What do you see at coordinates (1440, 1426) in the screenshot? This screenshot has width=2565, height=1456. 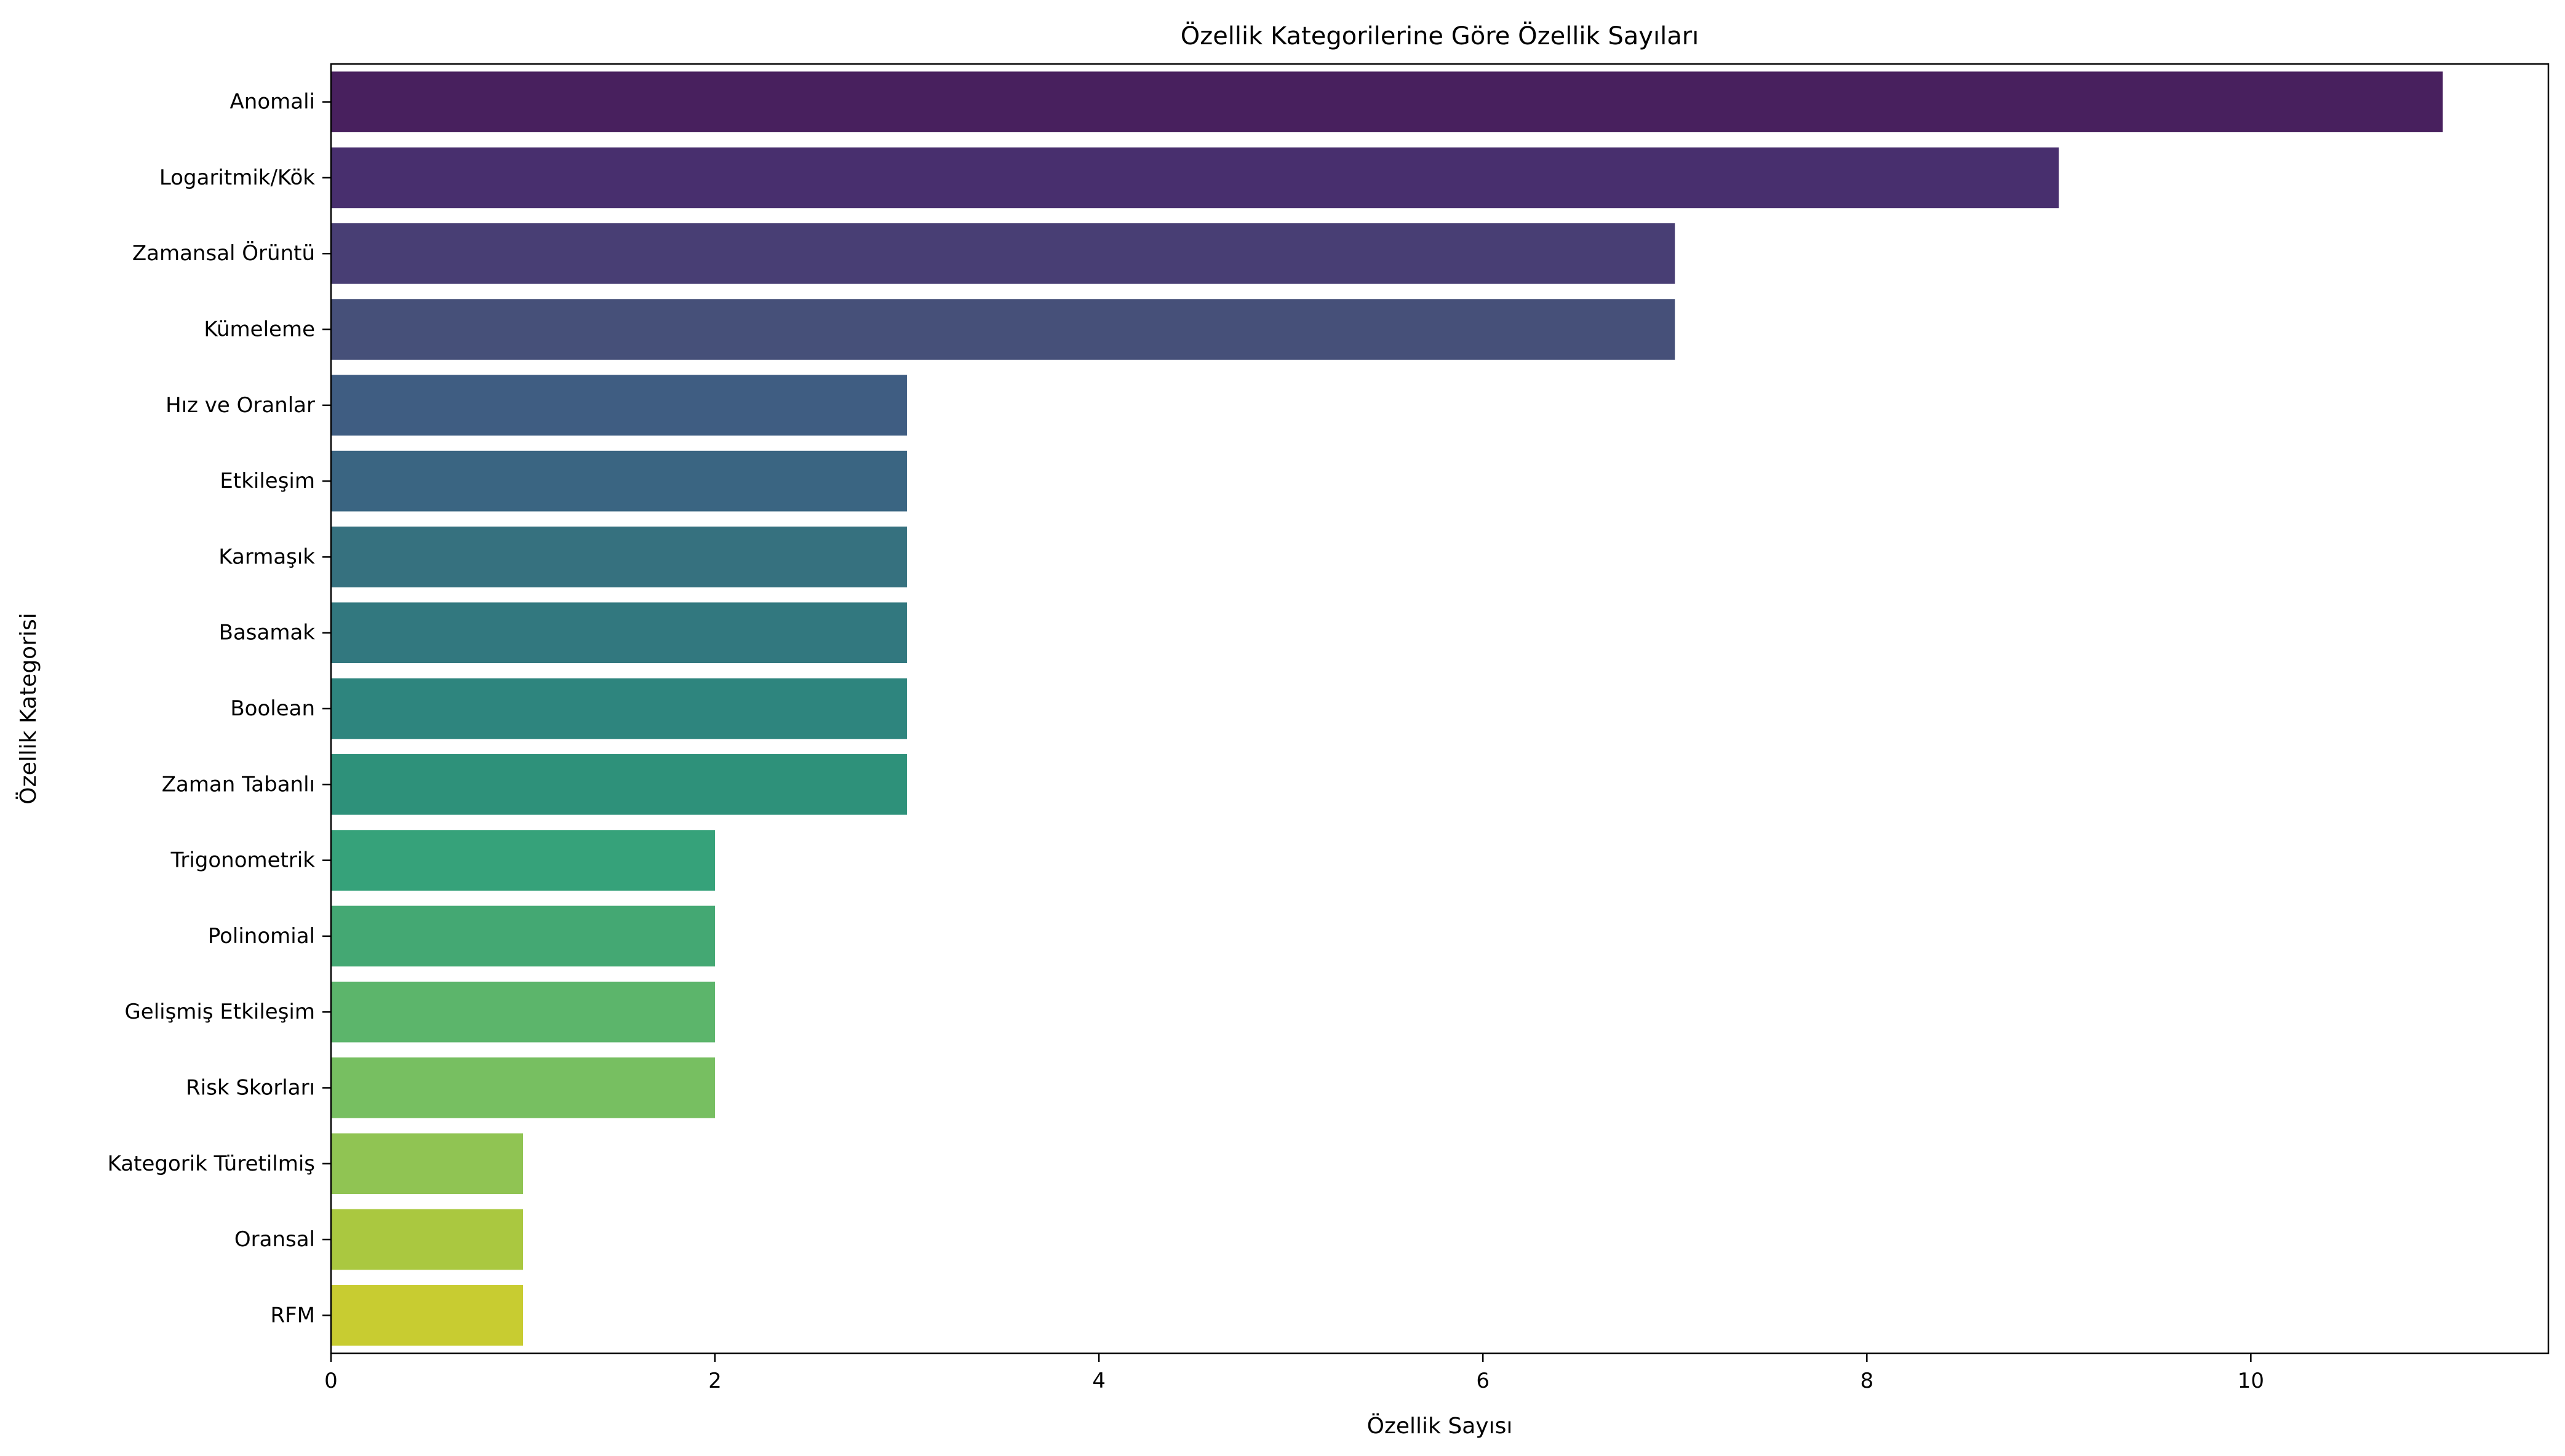 I see `x-axis-label: Özellik Sayısı` at bounding box center [1440, 1426].